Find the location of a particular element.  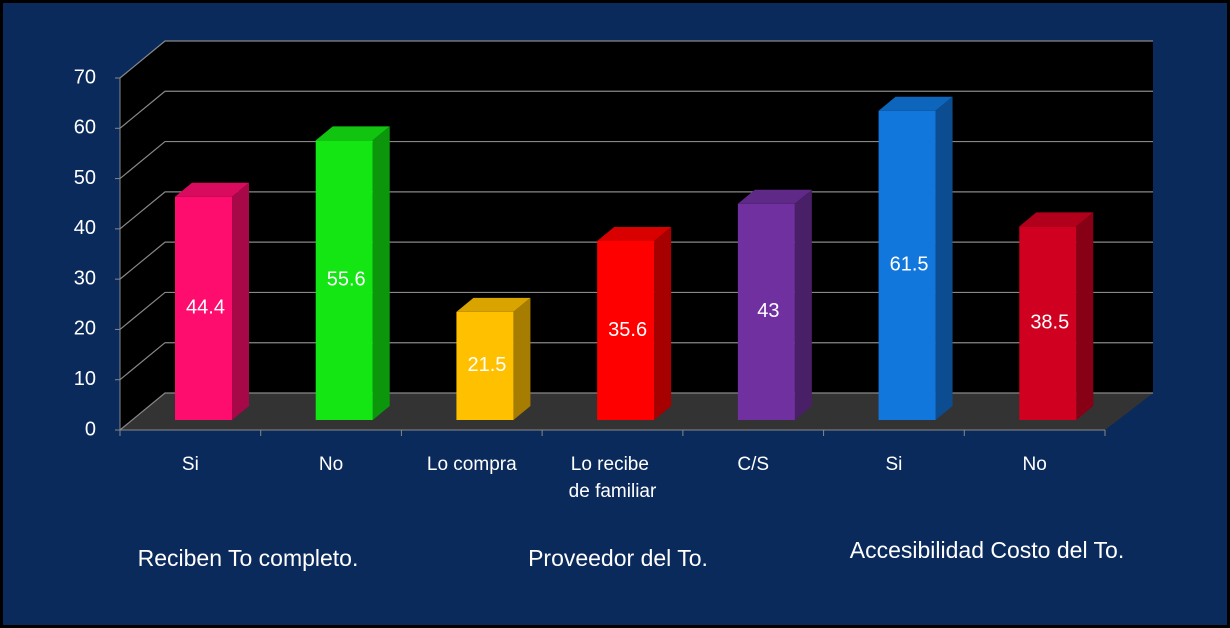

value-label: 38.5 is located at coordinates (1049, 322).